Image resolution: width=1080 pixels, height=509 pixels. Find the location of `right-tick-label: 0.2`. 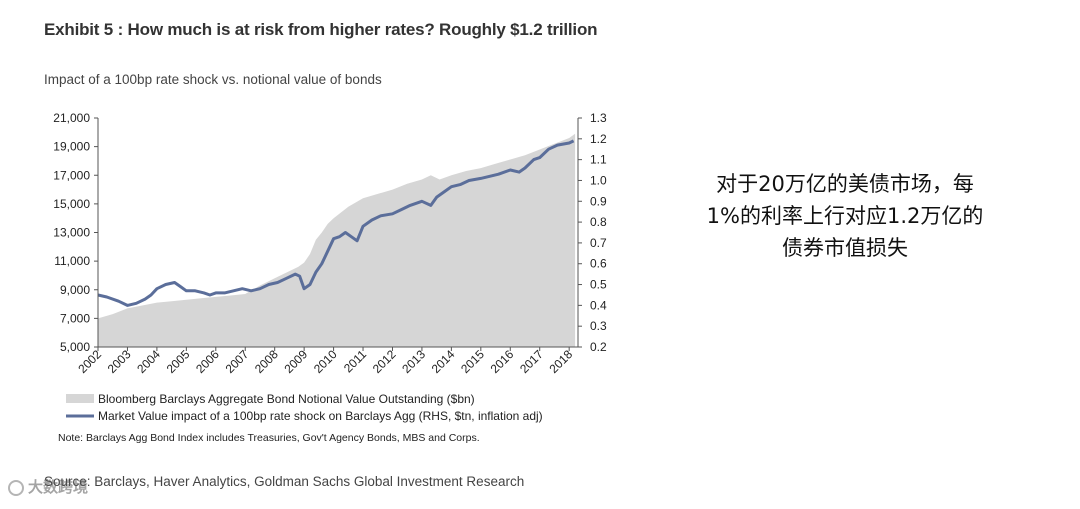

right-tick-label: 0.2 is located at coordinates (598, 347).